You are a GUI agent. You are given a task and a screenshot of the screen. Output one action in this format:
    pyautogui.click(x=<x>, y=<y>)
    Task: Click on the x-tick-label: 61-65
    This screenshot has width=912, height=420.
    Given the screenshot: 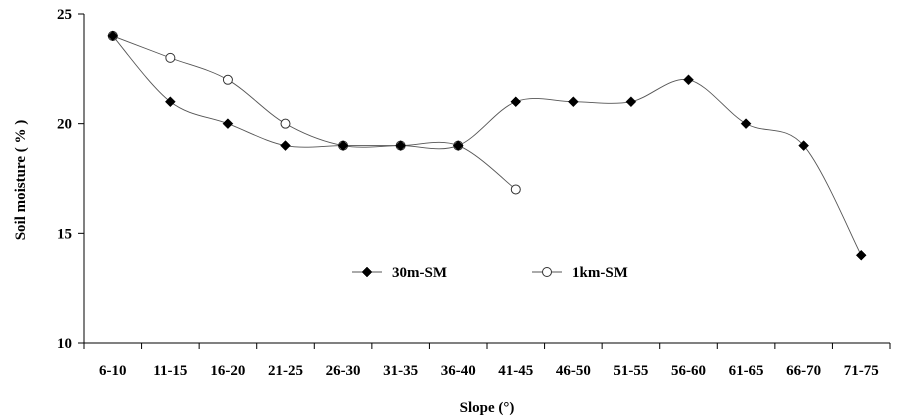 What is the action you would take?
    pyautogui.click(x=746, y=371)
    